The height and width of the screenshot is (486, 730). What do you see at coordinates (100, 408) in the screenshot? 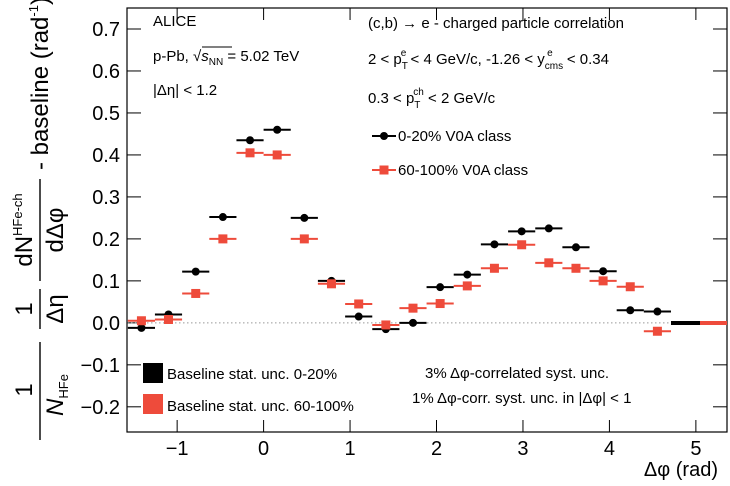
I see `y-tick-label: −0.2` at bounding box center [100, 408].